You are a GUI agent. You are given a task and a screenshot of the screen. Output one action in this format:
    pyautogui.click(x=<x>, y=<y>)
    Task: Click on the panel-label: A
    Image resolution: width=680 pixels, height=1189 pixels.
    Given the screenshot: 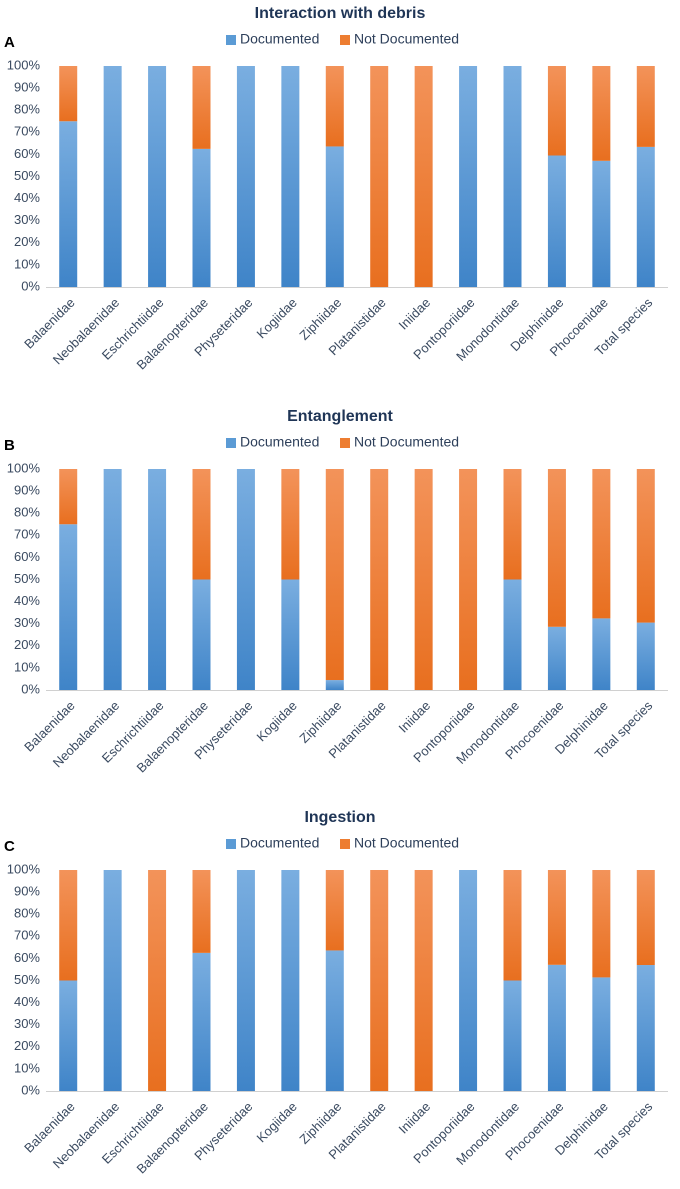 What is the action you would take?
    pyautogui.click(x=9, y=42)
    